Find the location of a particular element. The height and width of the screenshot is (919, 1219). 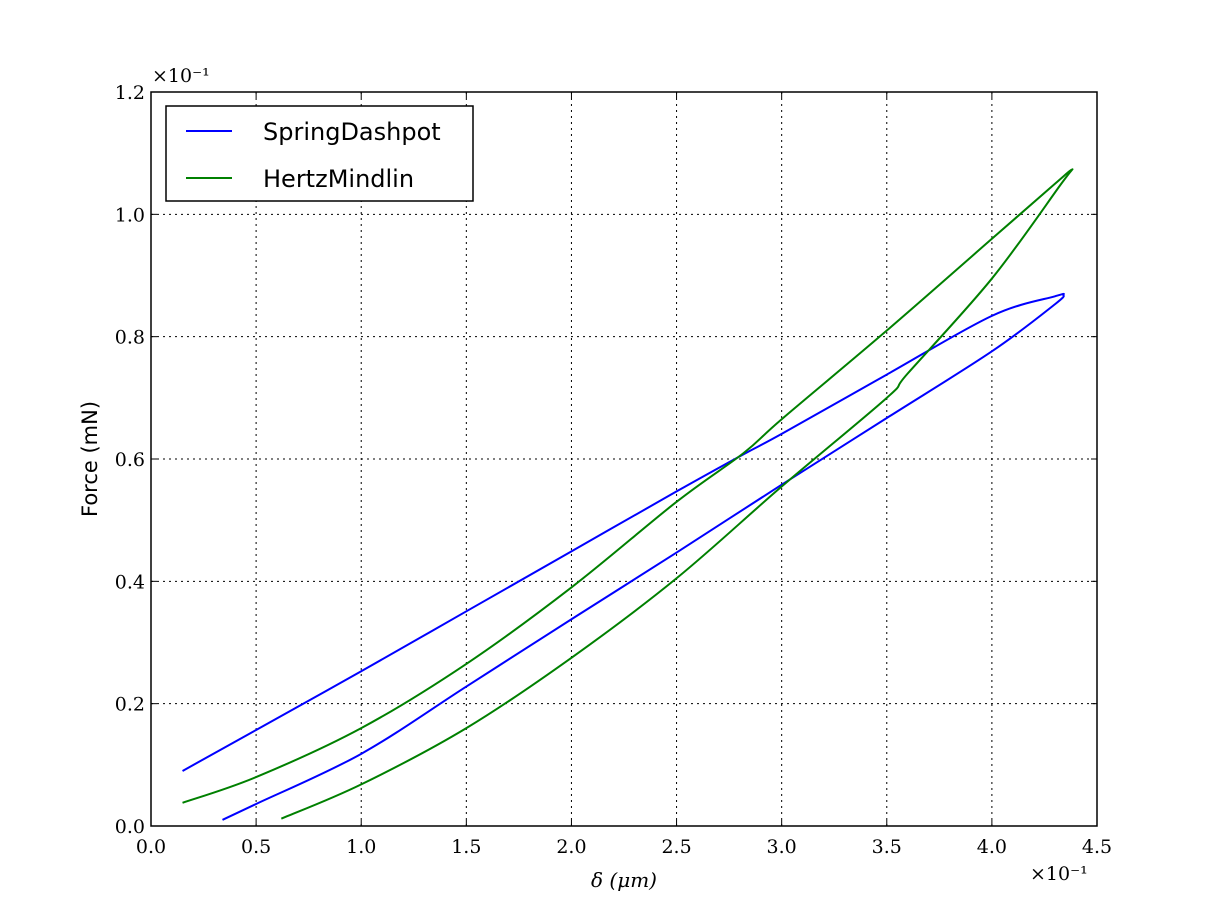

x-tick-label: 1.5 is located at coordinates (466, 847).